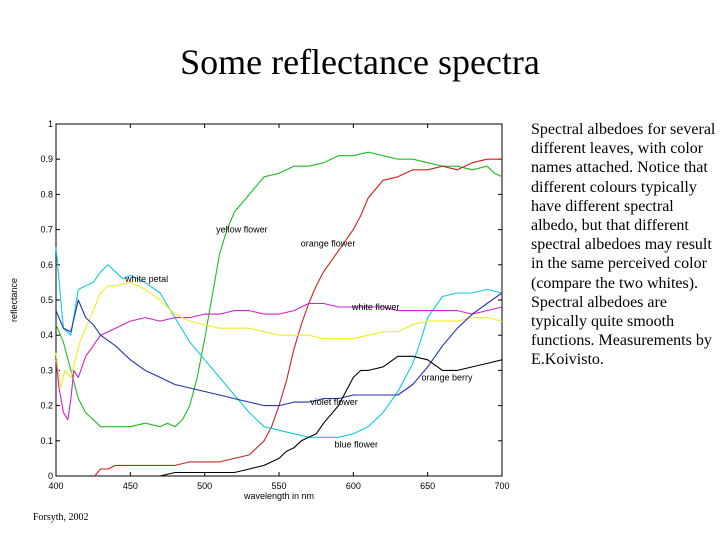  What do you see at coordinates (46, 300) in the screenshot?
I see `y-tick-label: 0.5` at bounding box center [46, 300].